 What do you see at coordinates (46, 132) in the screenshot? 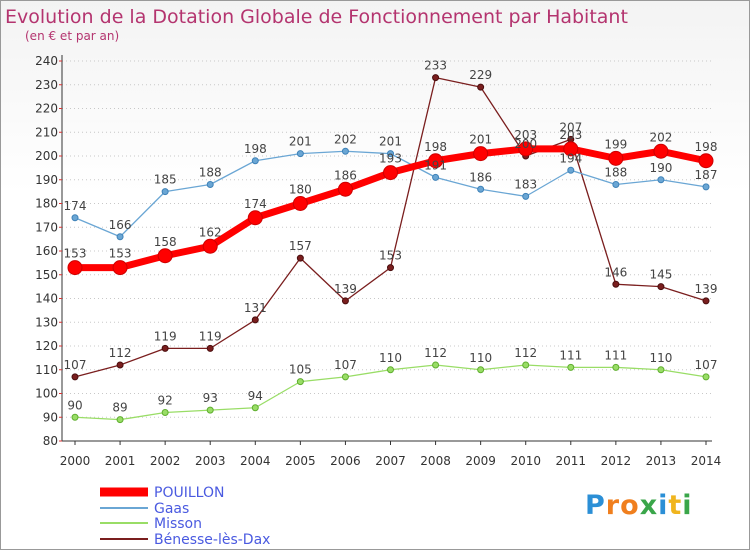
I see `y-tick-label: 210` at bounding box center [46, 132].